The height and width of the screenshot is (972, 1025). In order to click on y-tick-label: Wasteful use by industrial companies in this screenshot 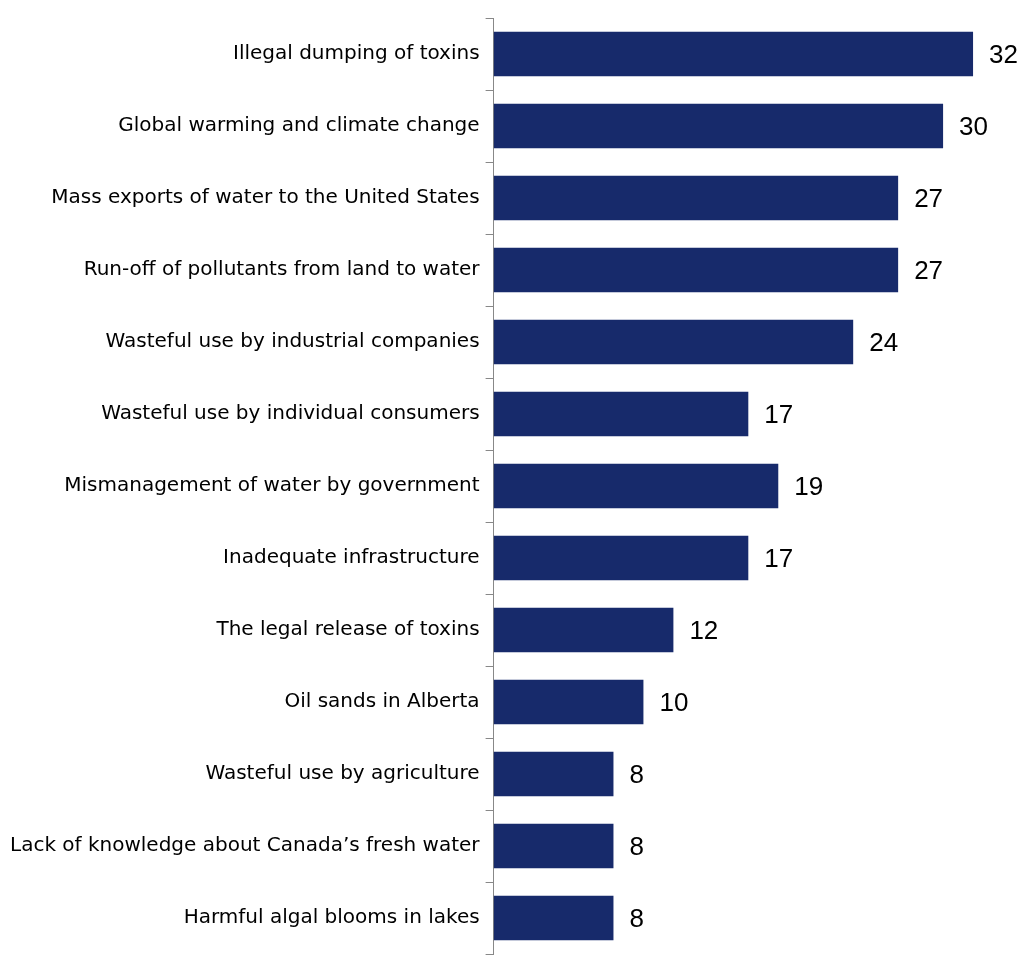, I will do `click(292, 340)`.